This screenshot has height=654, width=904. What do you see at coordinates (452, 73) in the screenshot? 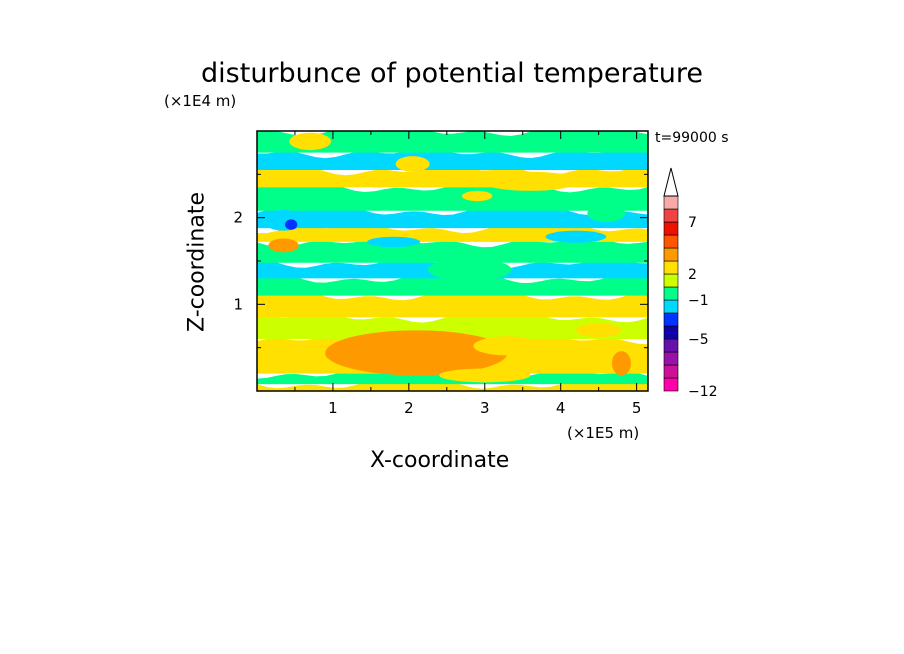
I see `chart-title: disturbunce of potential temperature` at bounding box center [452, 73].